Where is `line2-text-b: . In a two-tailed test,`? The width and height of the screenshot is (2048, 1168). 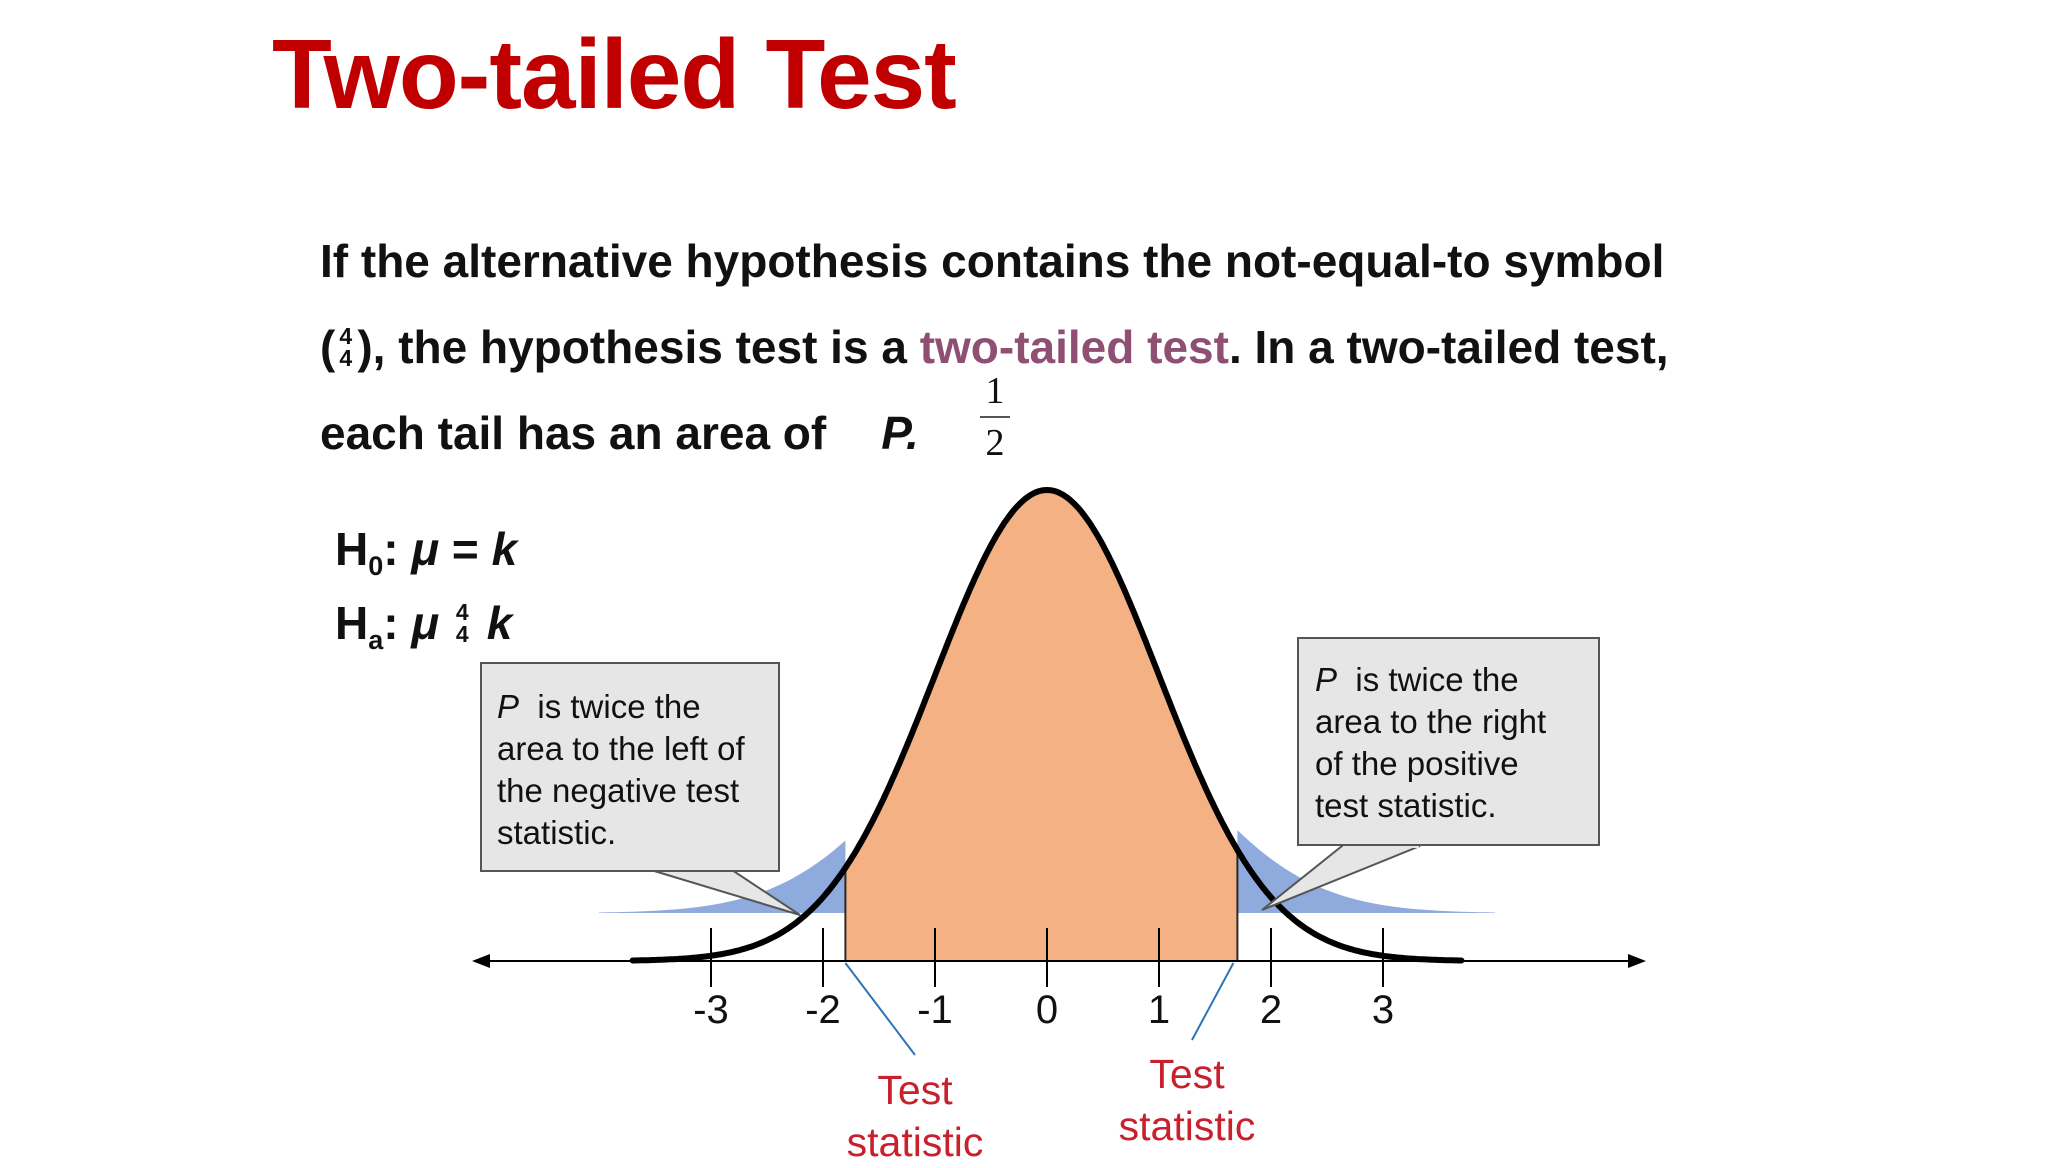 line2-text-b: . In a two-tailed test, is located at coordinates (1448, 347).